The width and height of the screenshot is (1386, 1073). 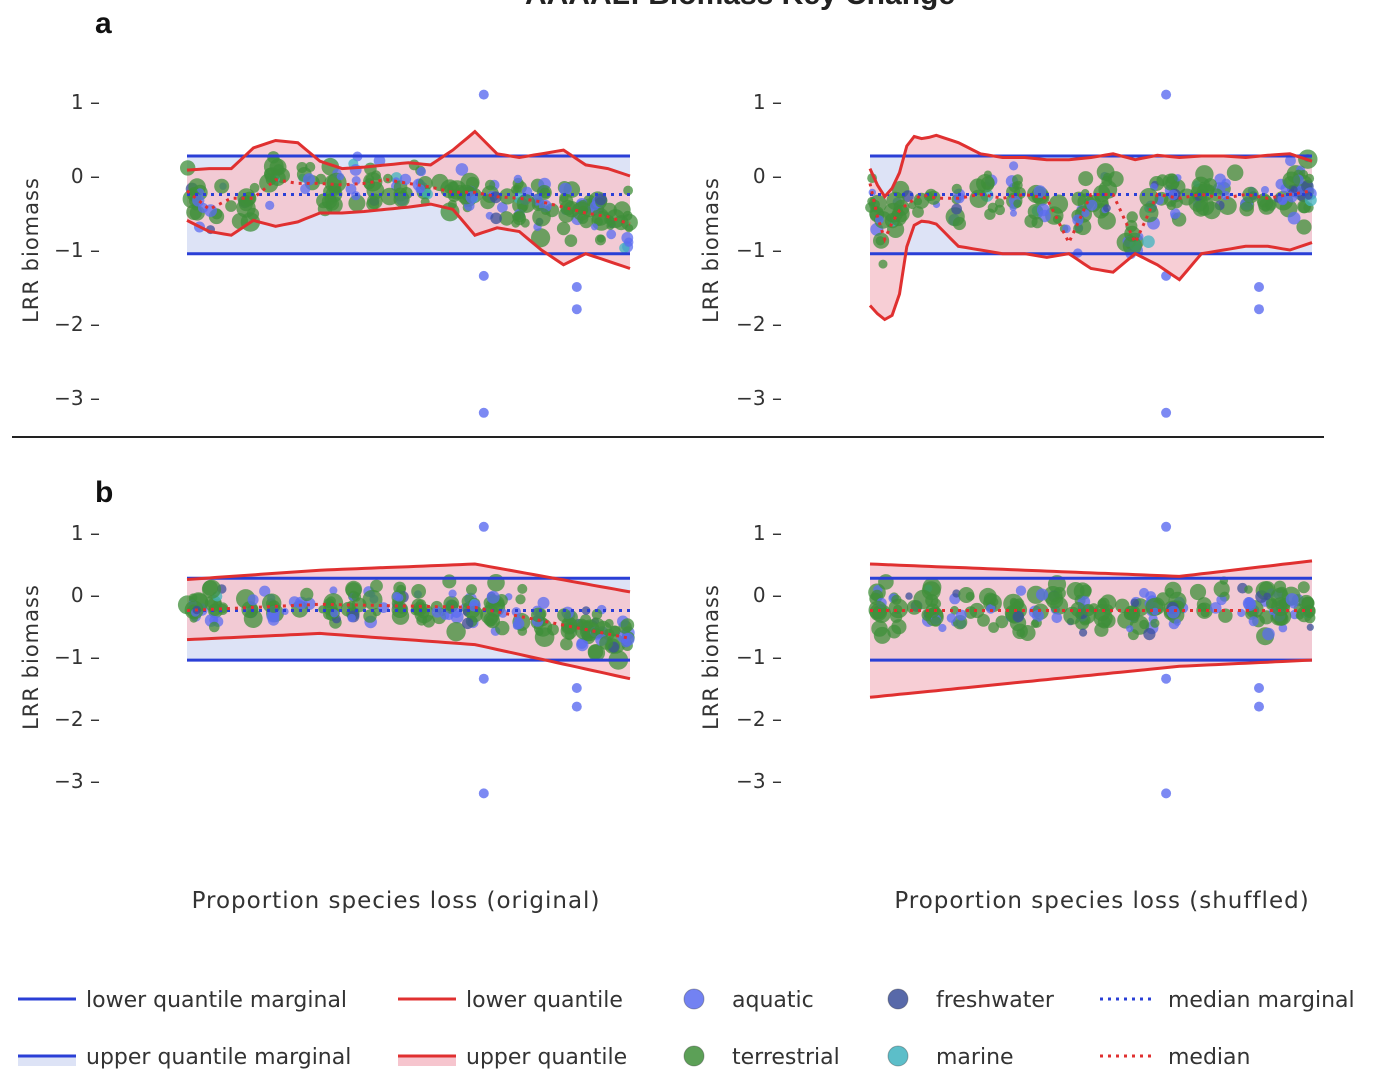 I want to click on legend-label: terrestrial, so click(x=786, y=1057).